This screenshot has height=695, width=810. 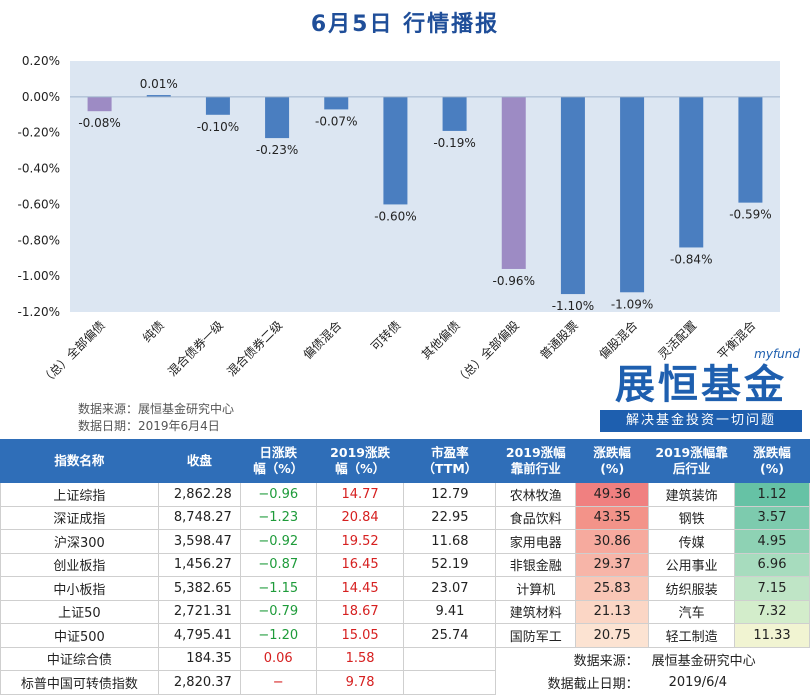 I want to click on index-day-change: −0.96, so click(x=278, y=494).